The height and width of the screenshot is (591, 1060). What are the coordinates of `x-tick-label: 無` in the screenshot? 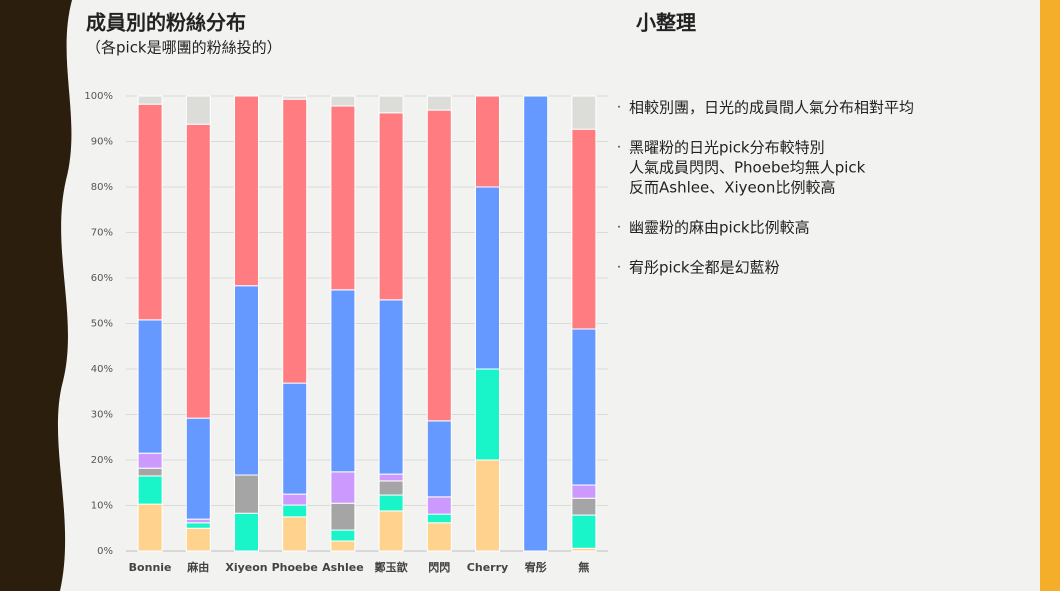 It's located at (583, 567).